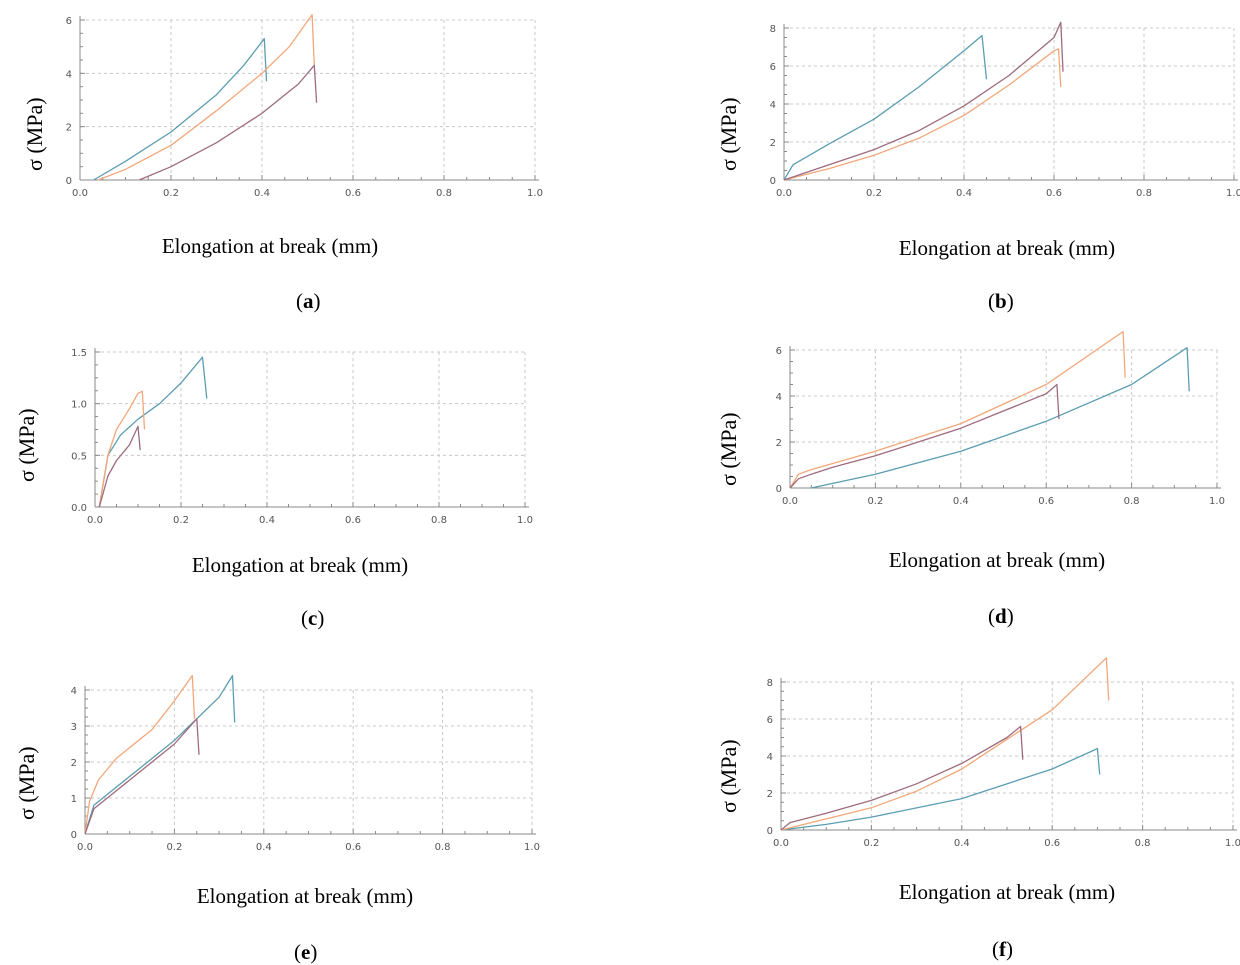 The width and height of the screenshot is (1240, 965). What do you see at coordinates (308, 301) in the screenshot?
I see `caption-a-letter: a` at bounding box center [308, 301].